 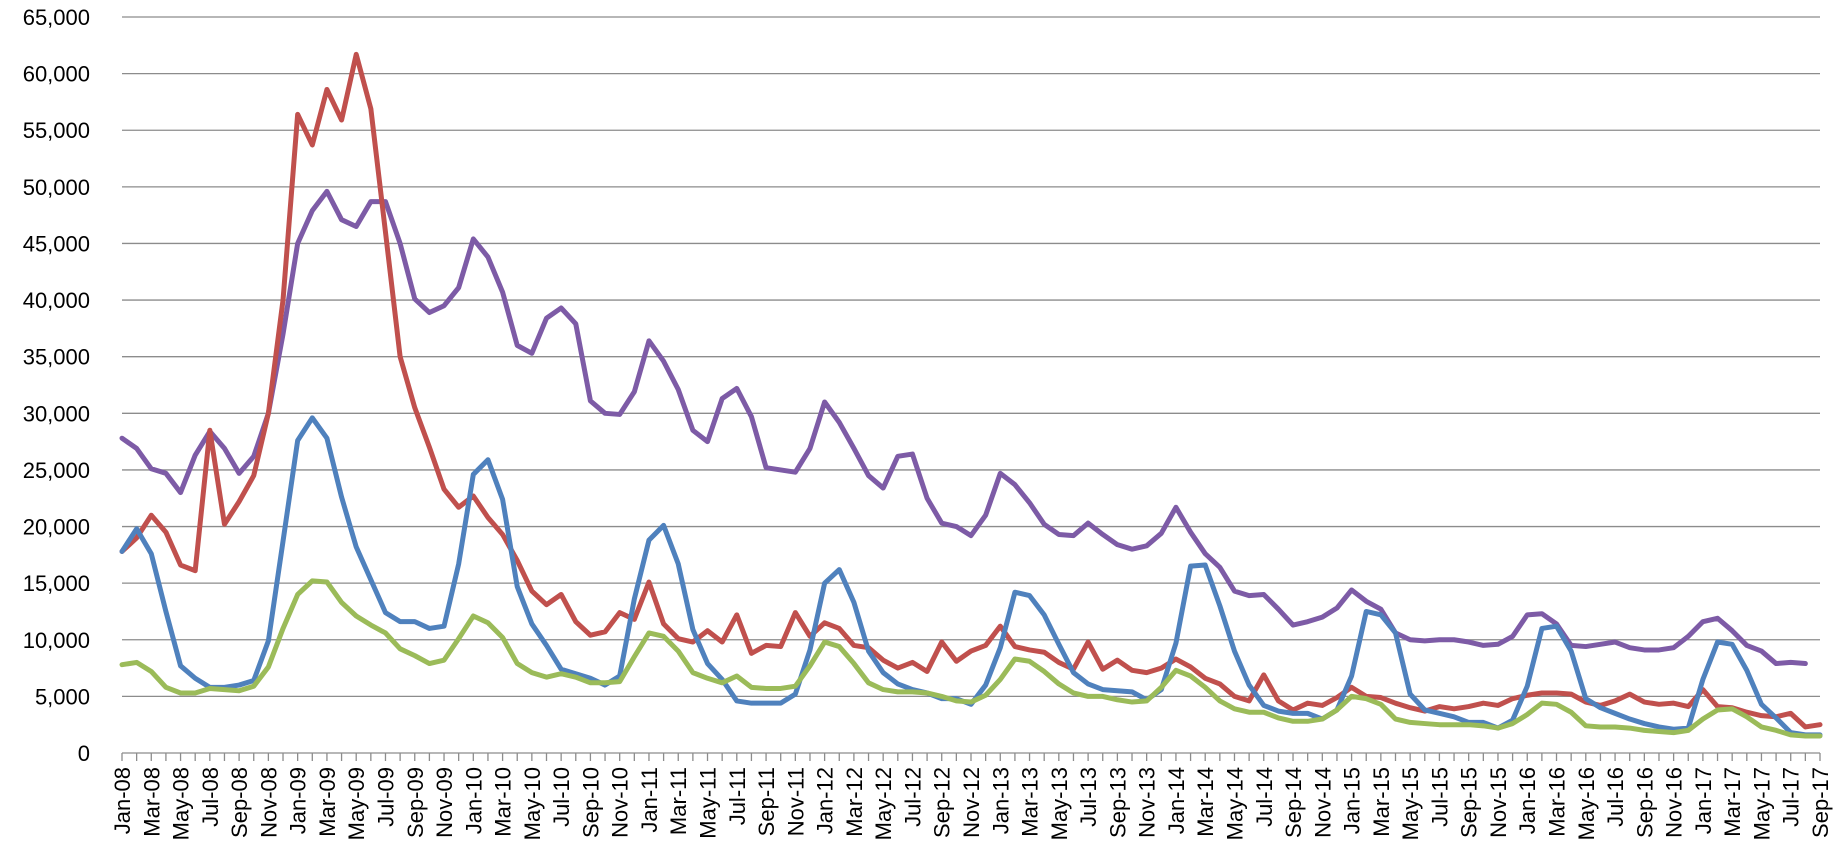 What do you see at coordinates (444, 802) in the screenshot?
I see `x-tick-label: Nov-09` at bounding box center [444, 802].